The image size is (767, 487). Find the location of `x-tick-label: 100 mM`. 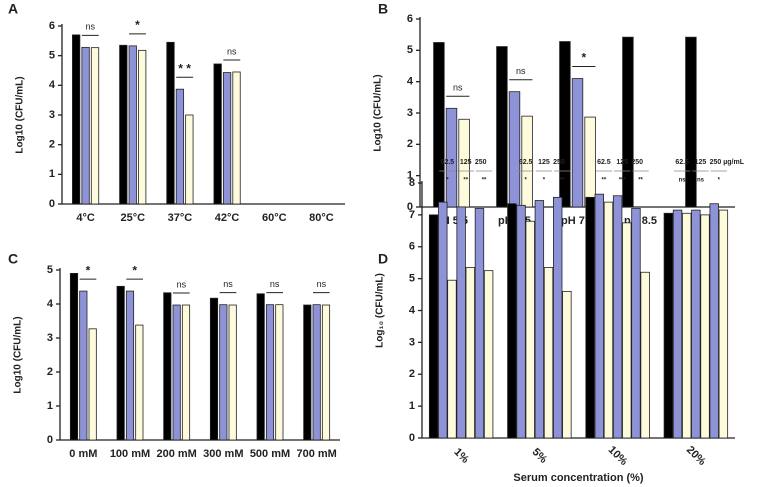

x-tick-label: 100 mM is located at coordinates (130, 454).